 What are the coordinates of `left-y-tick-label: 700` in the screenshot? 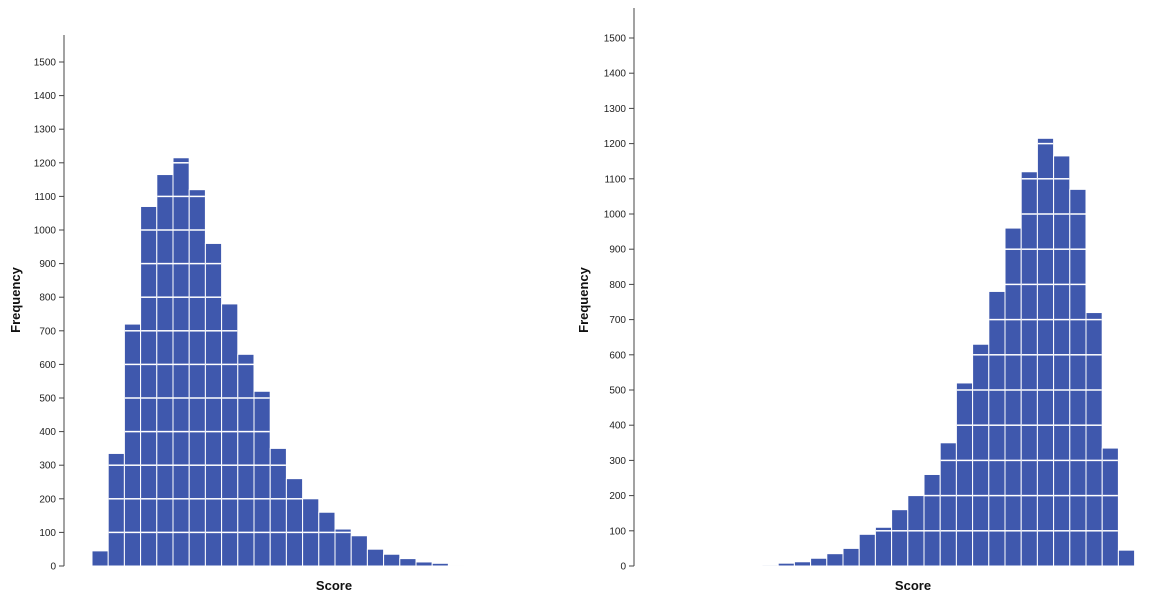 It's located at (47, 331).